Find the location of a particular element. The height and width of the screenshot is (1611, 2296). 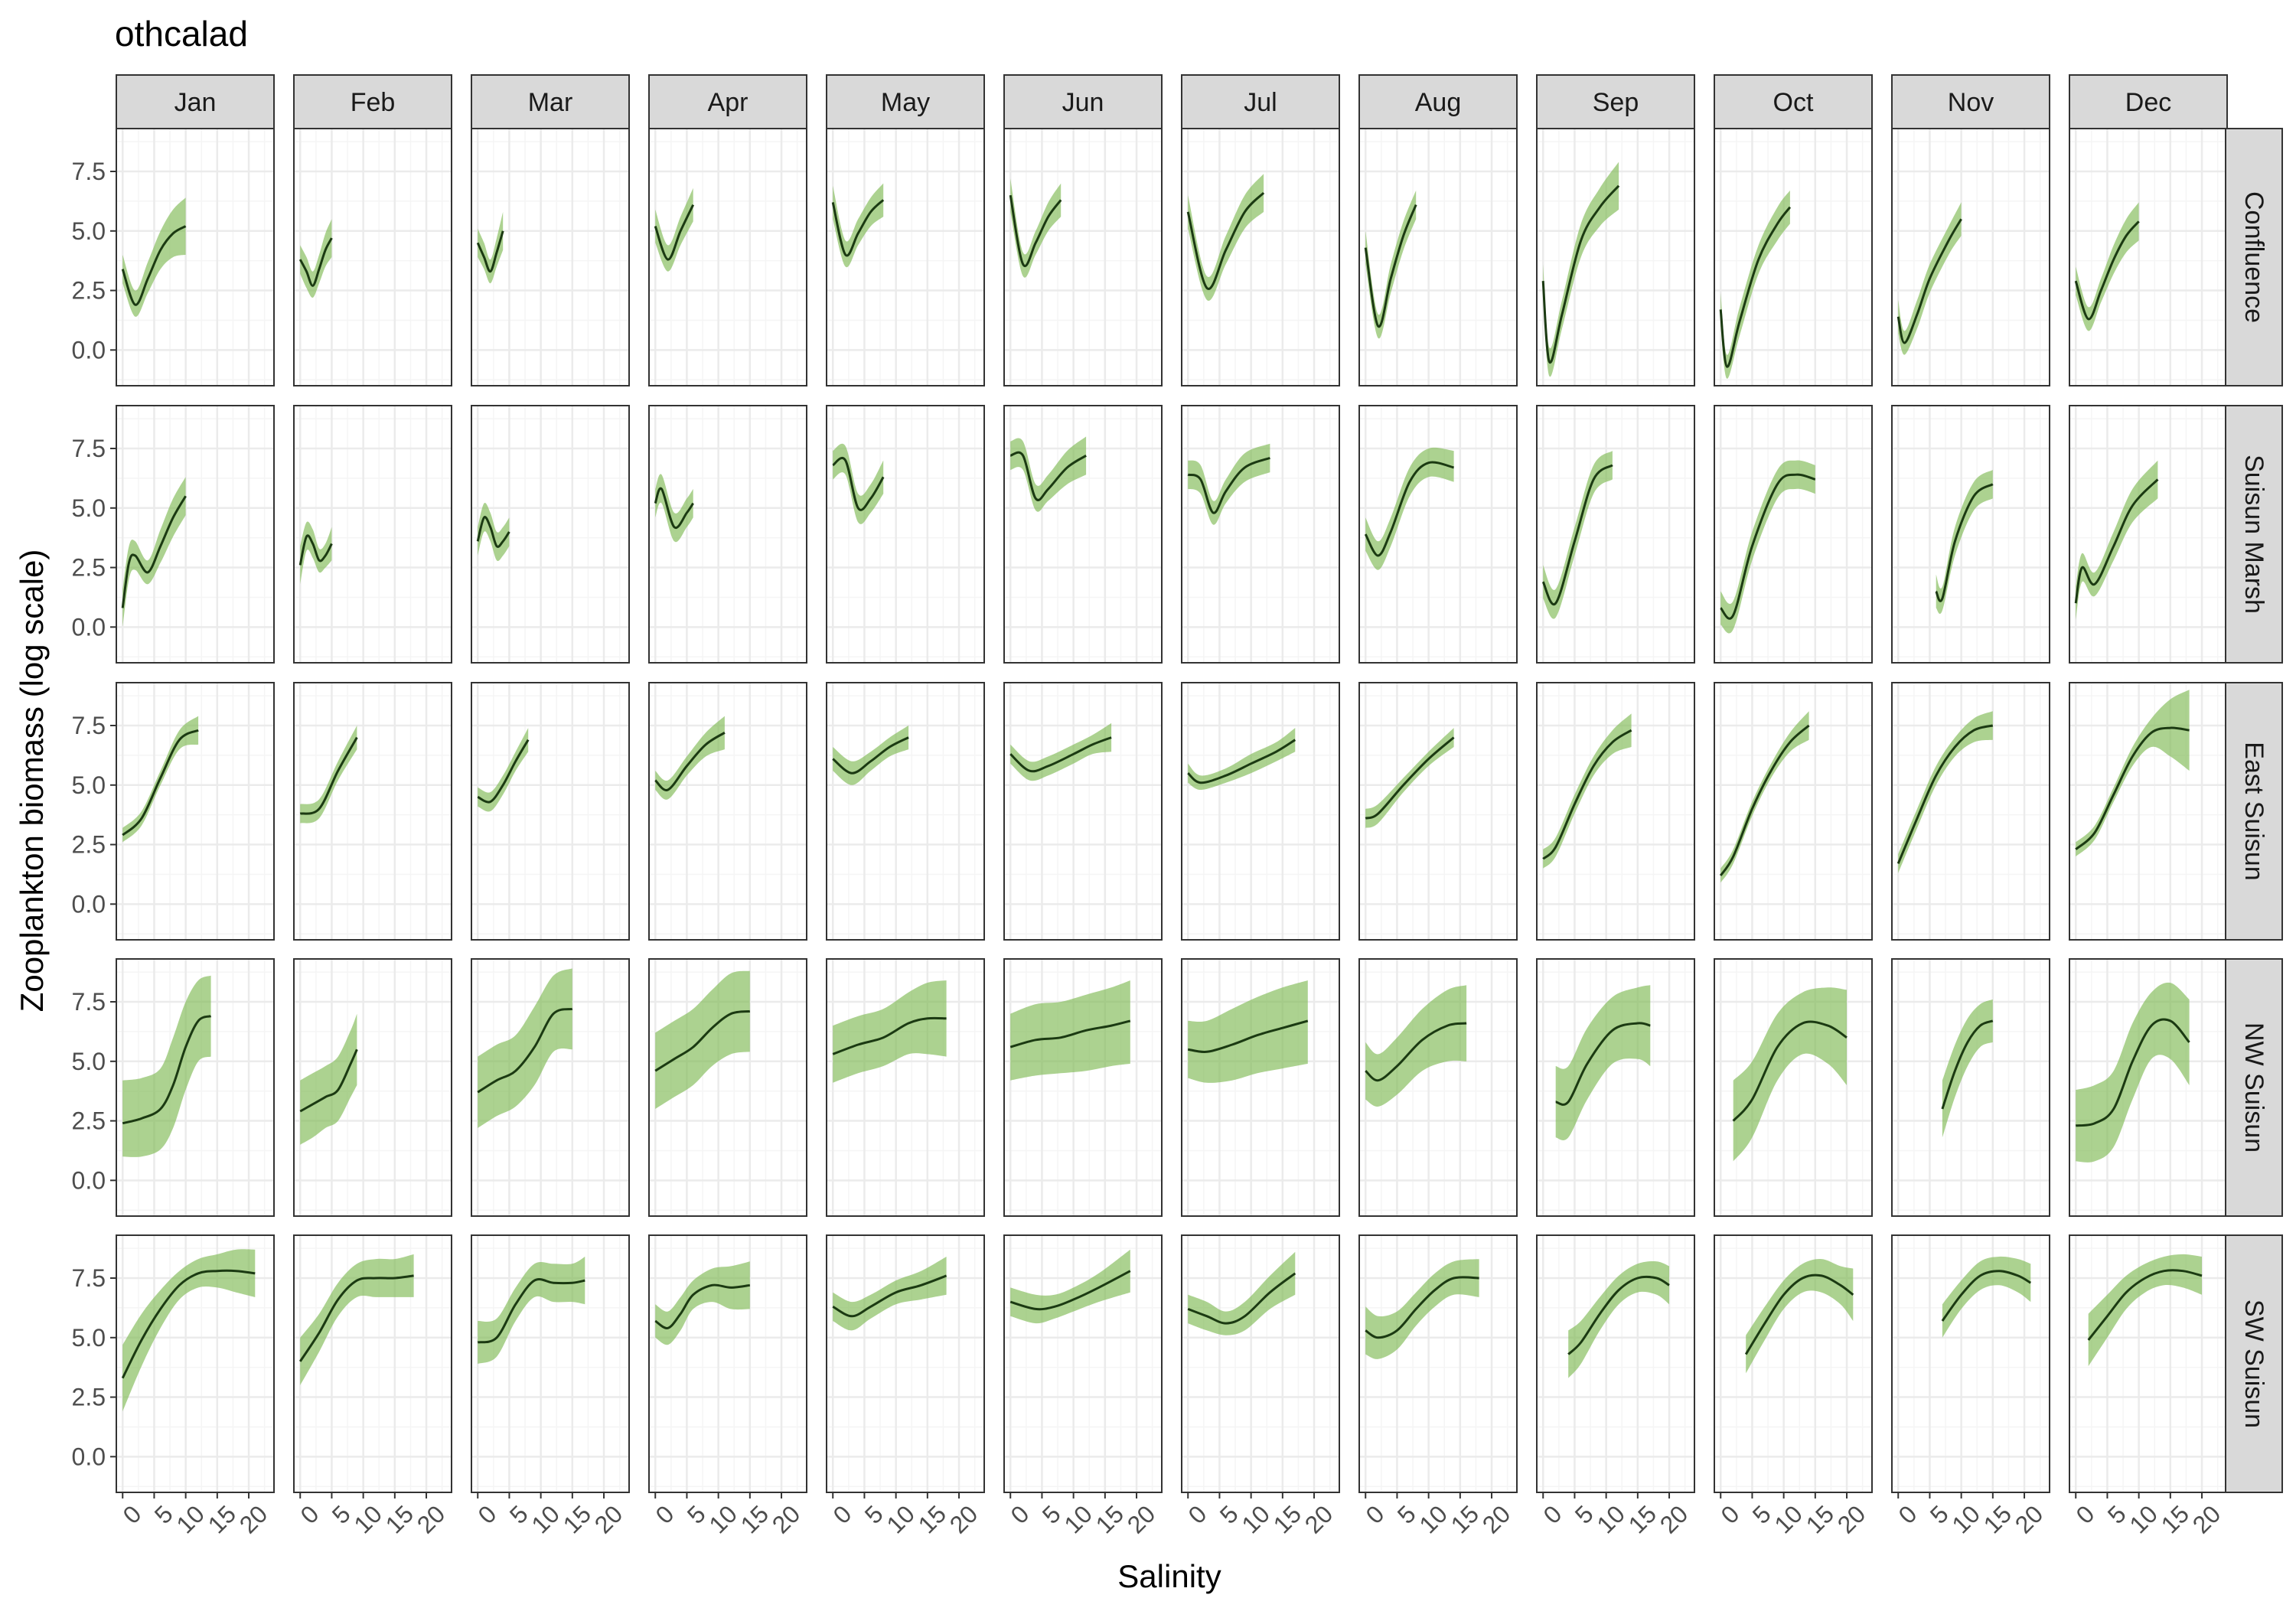

panel-nw-suisun-nov is located at coordinates (1970, 1087).